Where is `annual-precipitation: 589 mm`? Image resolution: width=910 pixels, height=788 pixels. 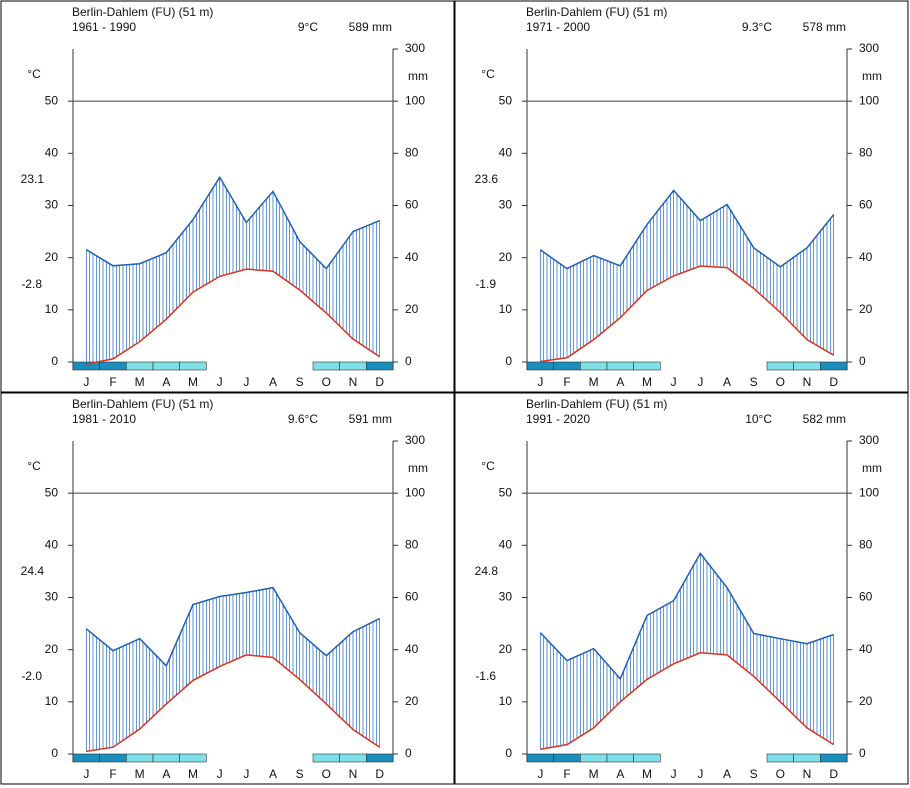 annual-precipitation: 589 mm is located at coordinates (370, 27).